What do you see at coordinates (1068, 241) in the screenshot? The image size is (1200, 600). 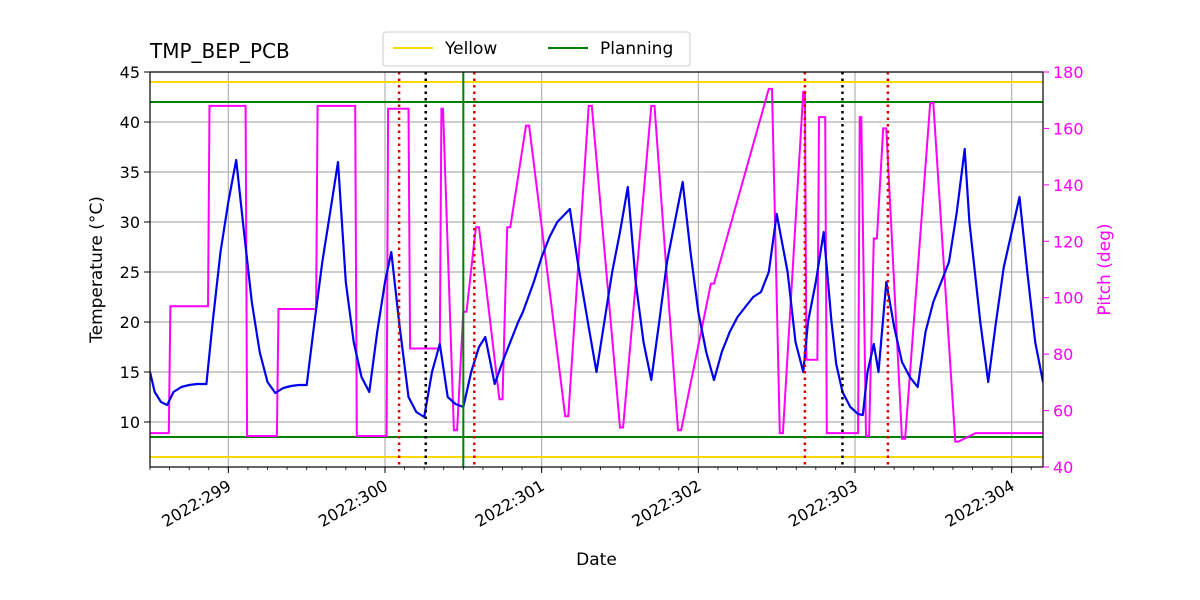 I see `y2-tick-label: 120` at bounding box center [1068, 241].